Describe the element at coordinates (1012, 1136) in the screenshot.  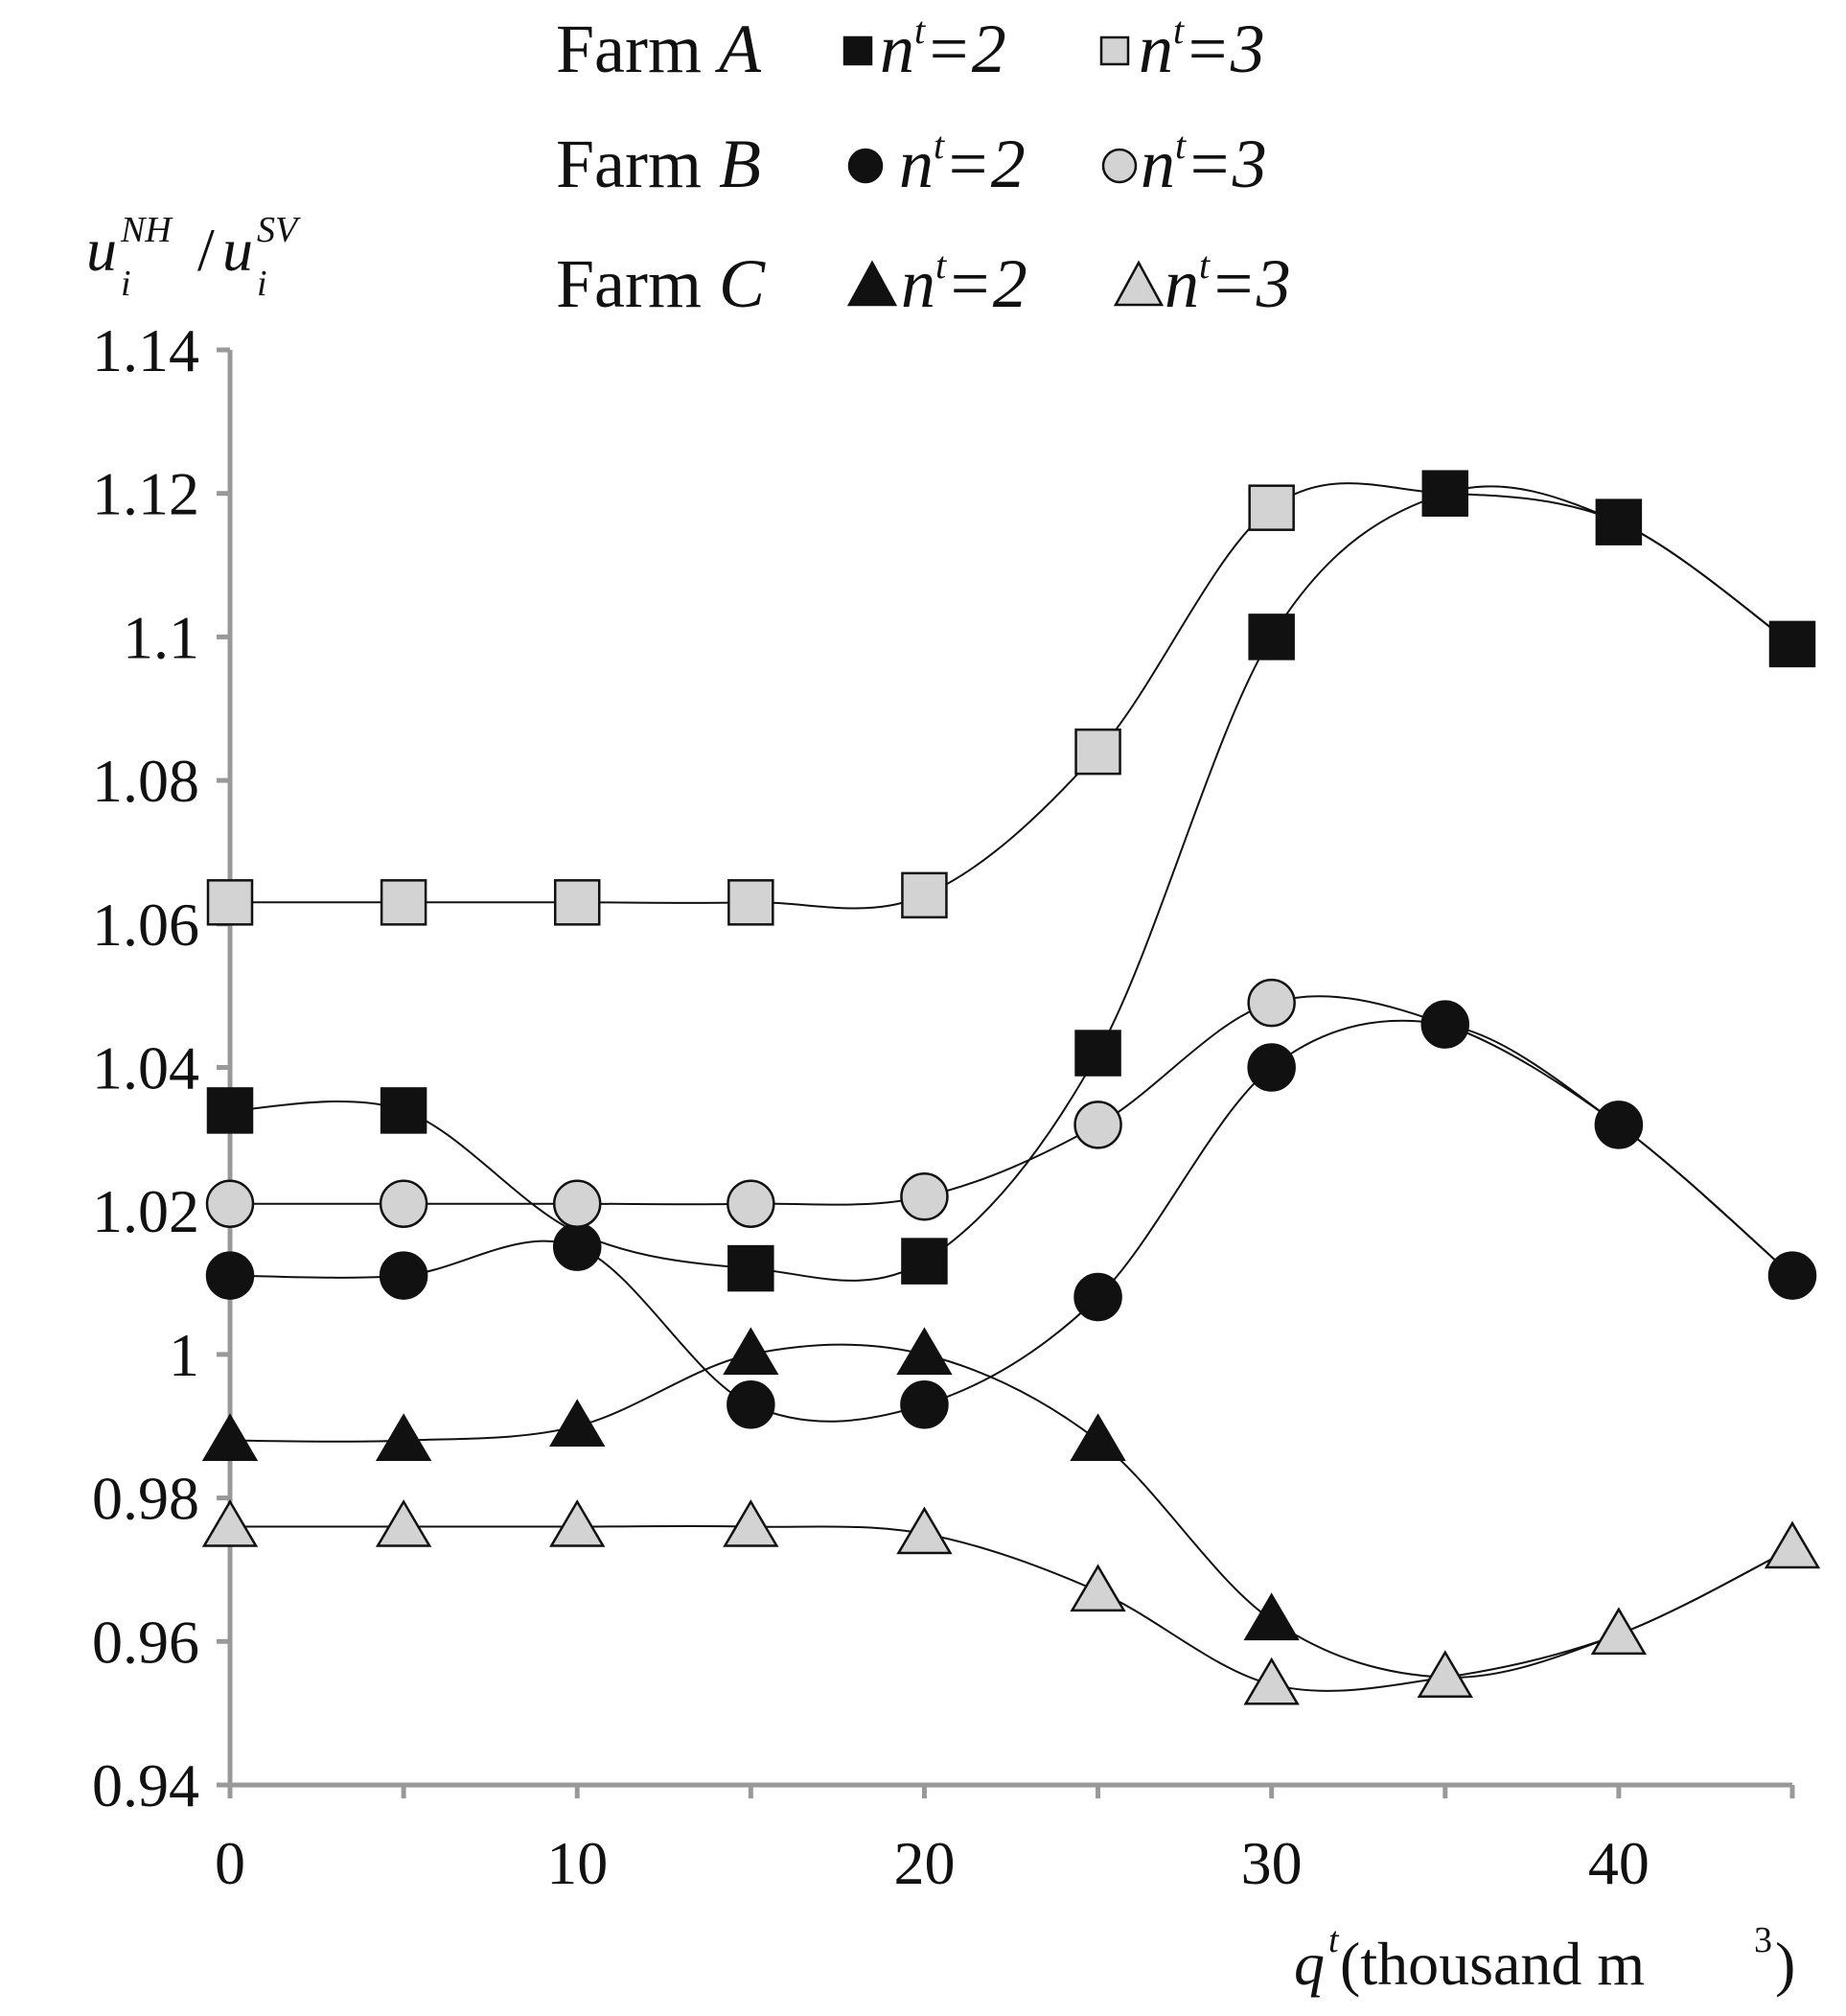
I see `curve-farm-b-nt3` at that location.